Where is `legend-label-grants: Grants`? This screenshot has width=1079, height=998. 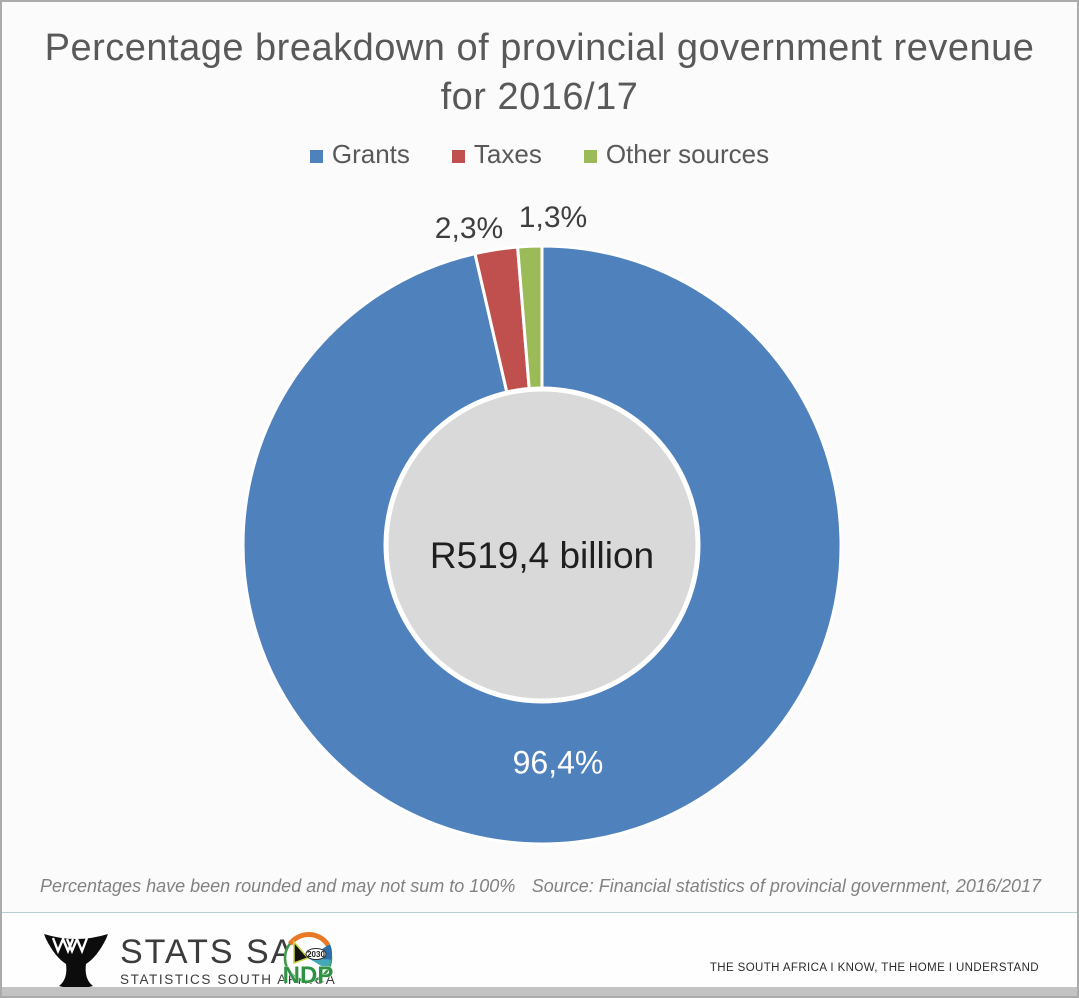 legend-label-grants: Grants is located at coordinates (370, 154).